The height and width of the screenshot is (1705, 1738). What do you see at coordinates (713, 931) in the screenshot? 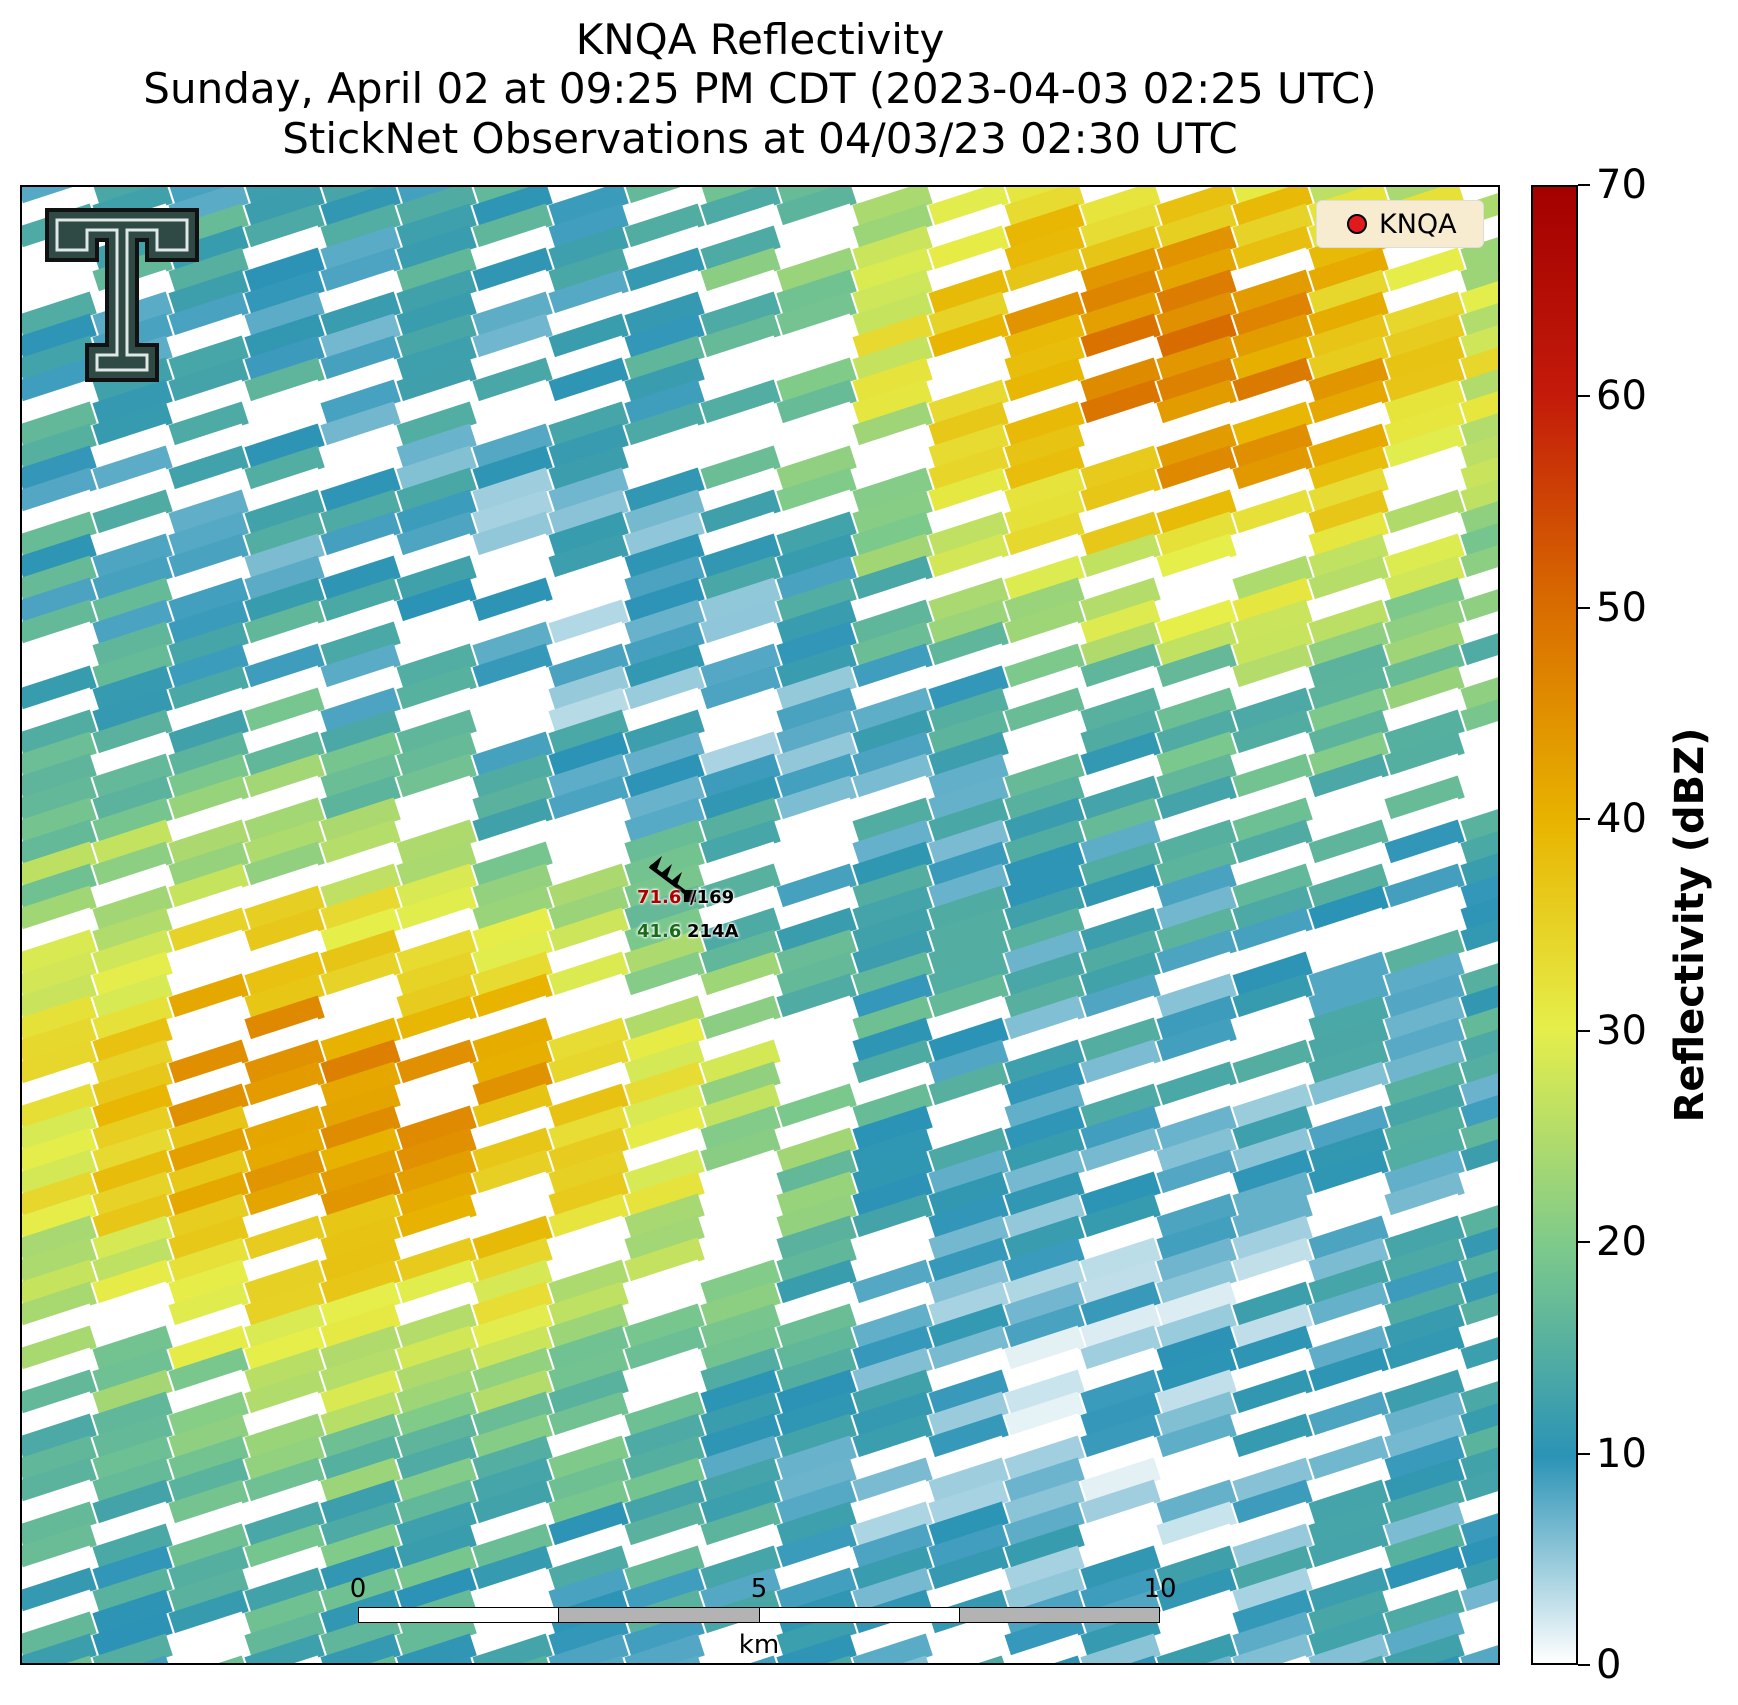
I see `obs-station-id: 214A` at bounding box center [713, 931].